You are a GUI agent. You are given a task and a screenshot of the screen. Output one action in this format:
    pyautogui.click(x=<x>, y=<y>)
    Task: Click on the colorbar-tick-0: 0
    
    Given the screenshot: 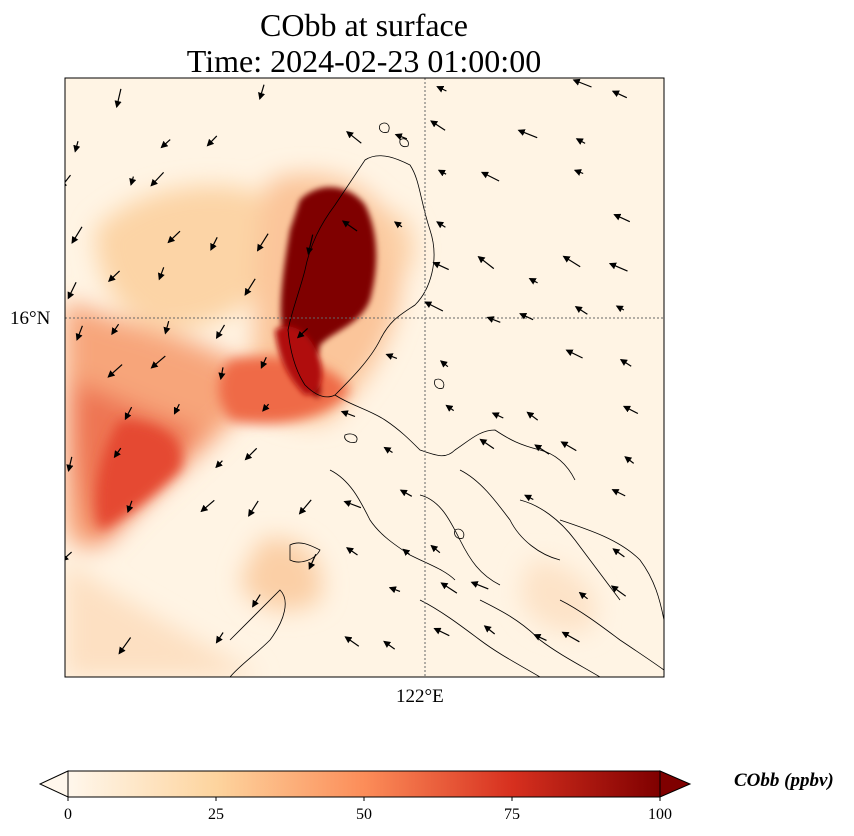 What is the action you would take?
    pyautogui.click(x=68, y=814)
    